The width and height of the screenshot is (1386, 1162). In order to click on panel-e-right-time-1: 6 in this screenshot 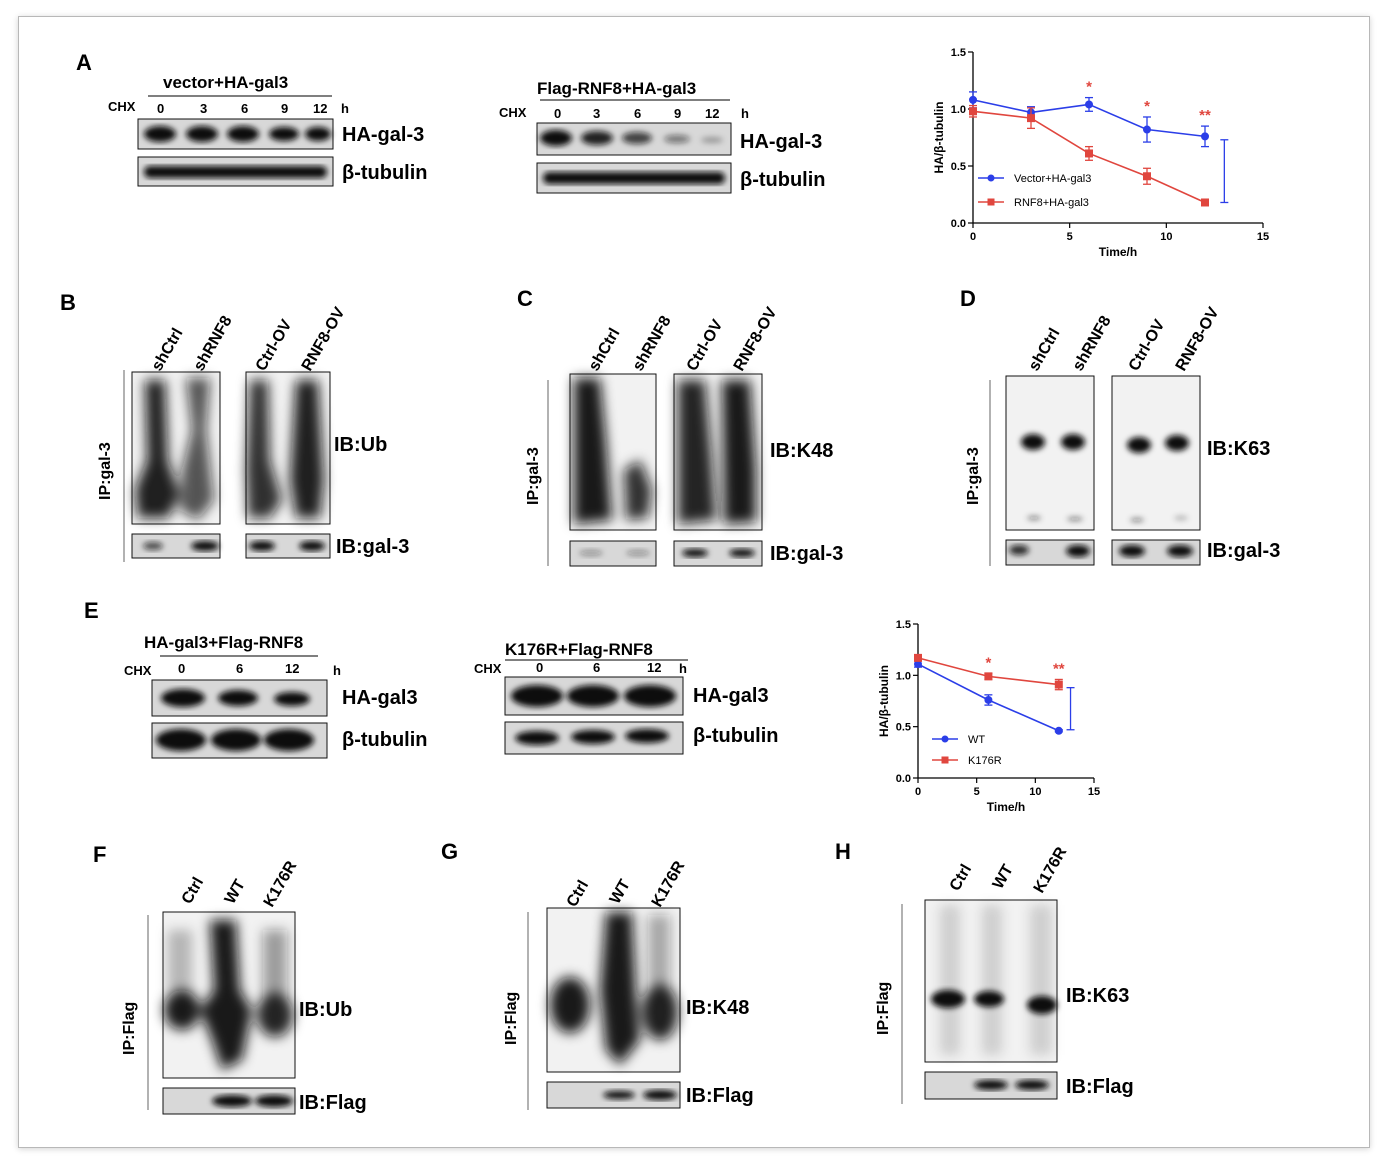, I will do `click(596, 667)`.